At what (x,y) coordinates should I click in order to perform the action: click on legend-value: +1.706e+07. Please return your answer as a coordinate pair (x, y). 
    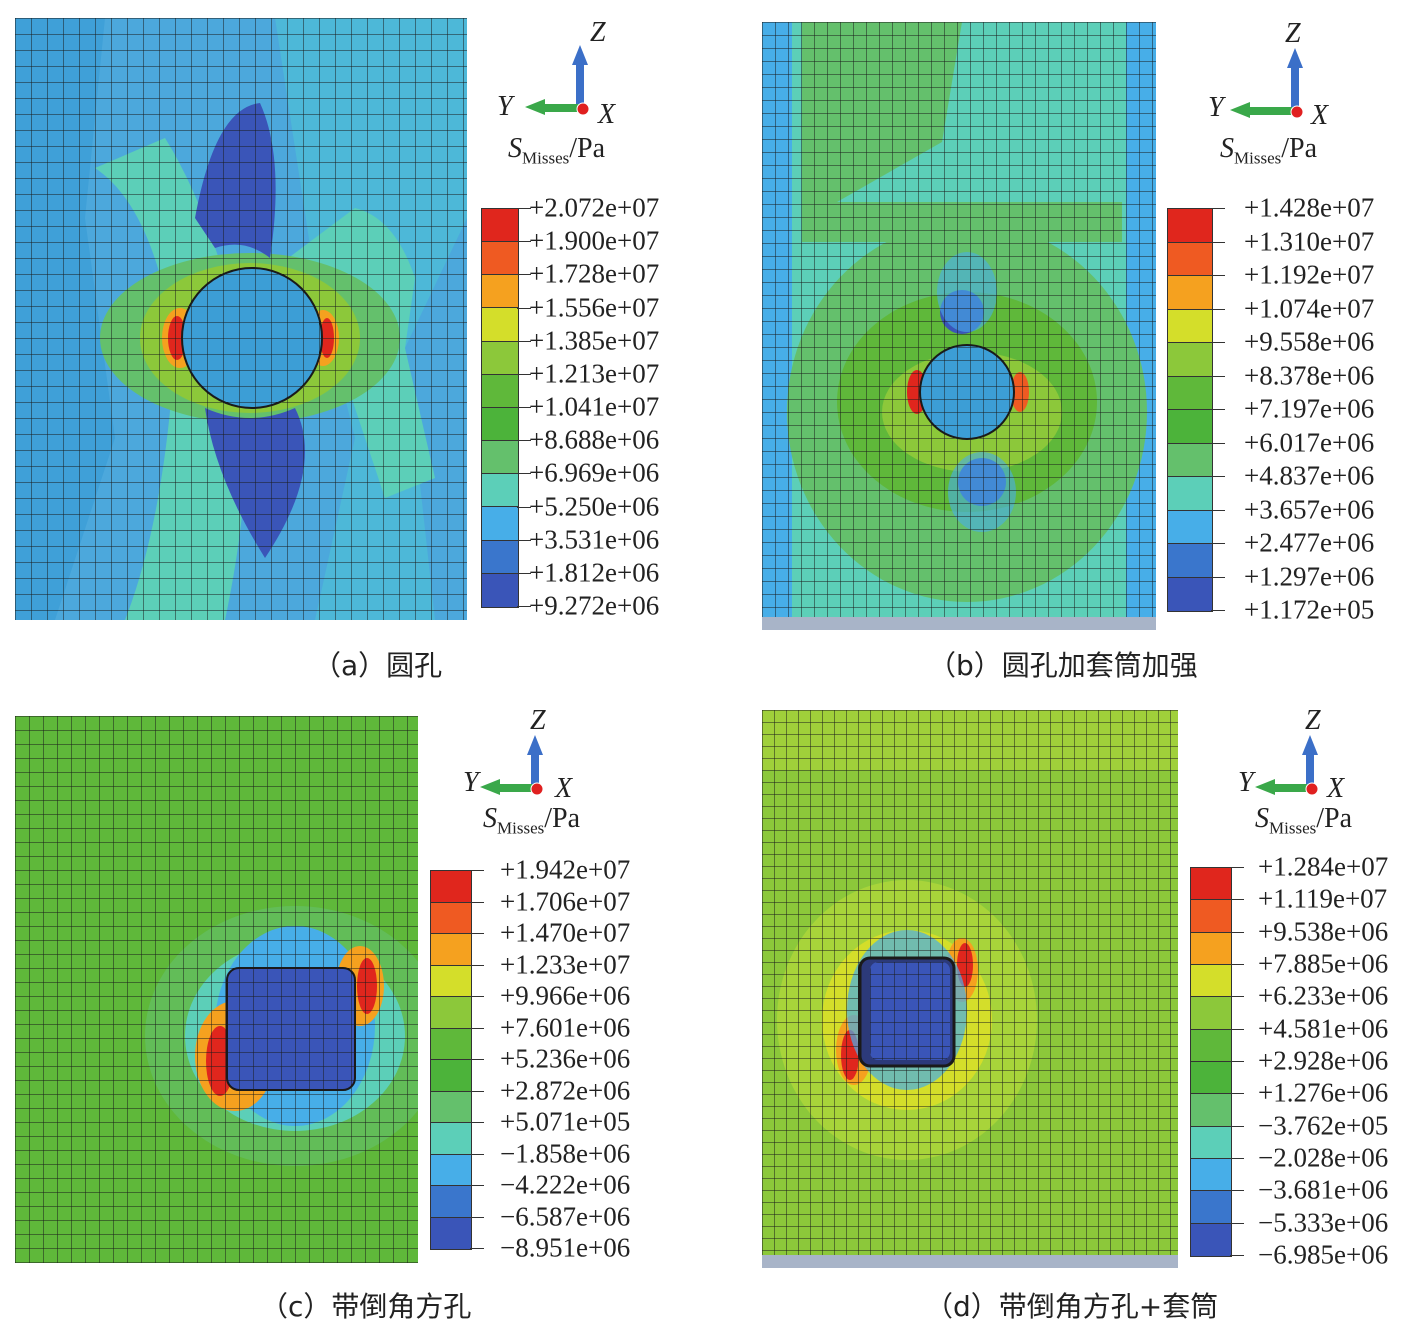
    Looking at the image, I should click on (565, 901).